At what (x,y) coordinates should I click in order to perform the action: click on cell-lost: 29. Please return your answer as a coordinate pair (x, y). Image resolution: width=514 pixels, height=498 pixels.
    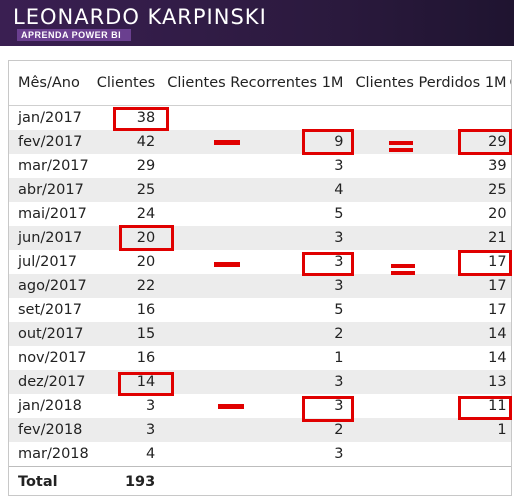
    Looking at the image, I should click on (428, 142).